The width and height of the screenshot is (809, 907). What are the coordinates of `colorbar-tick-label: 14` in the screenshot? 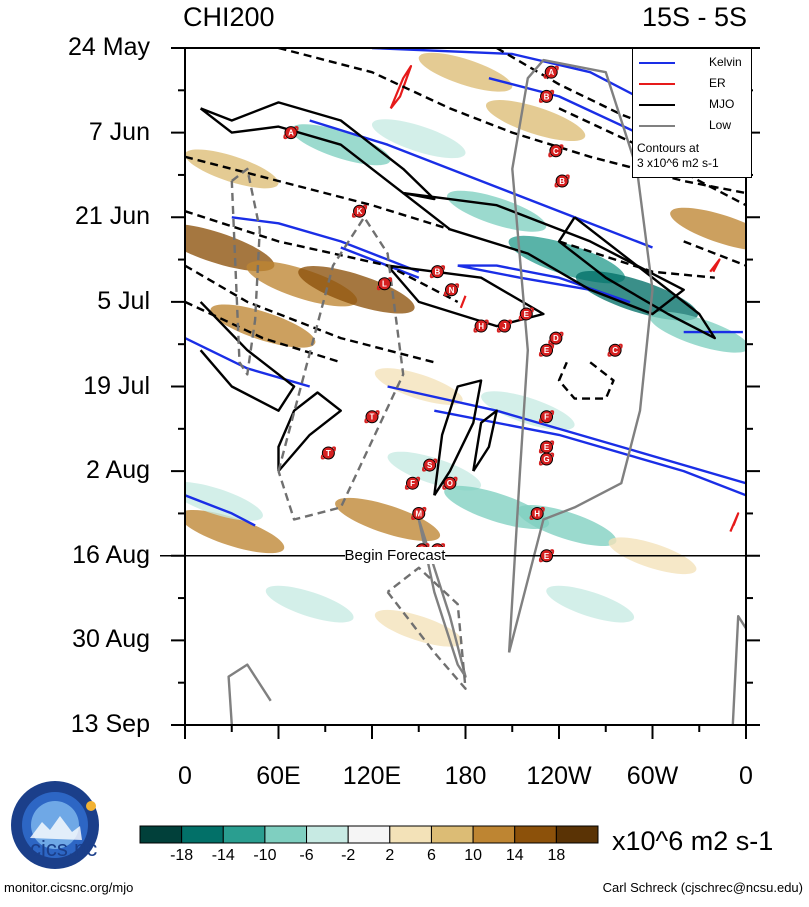 It's located at (515, 855).